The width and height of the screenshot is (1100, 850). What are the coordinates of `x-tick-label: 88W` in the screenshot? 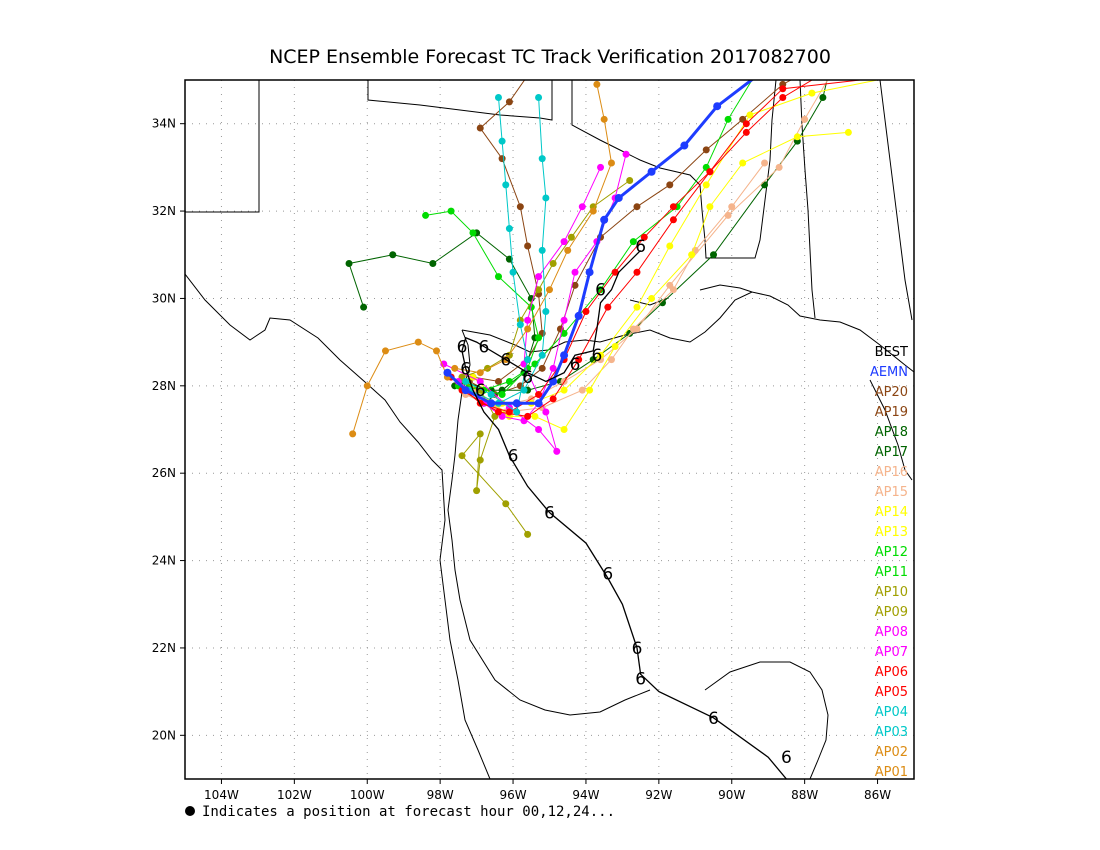 It's located at (804, 795).